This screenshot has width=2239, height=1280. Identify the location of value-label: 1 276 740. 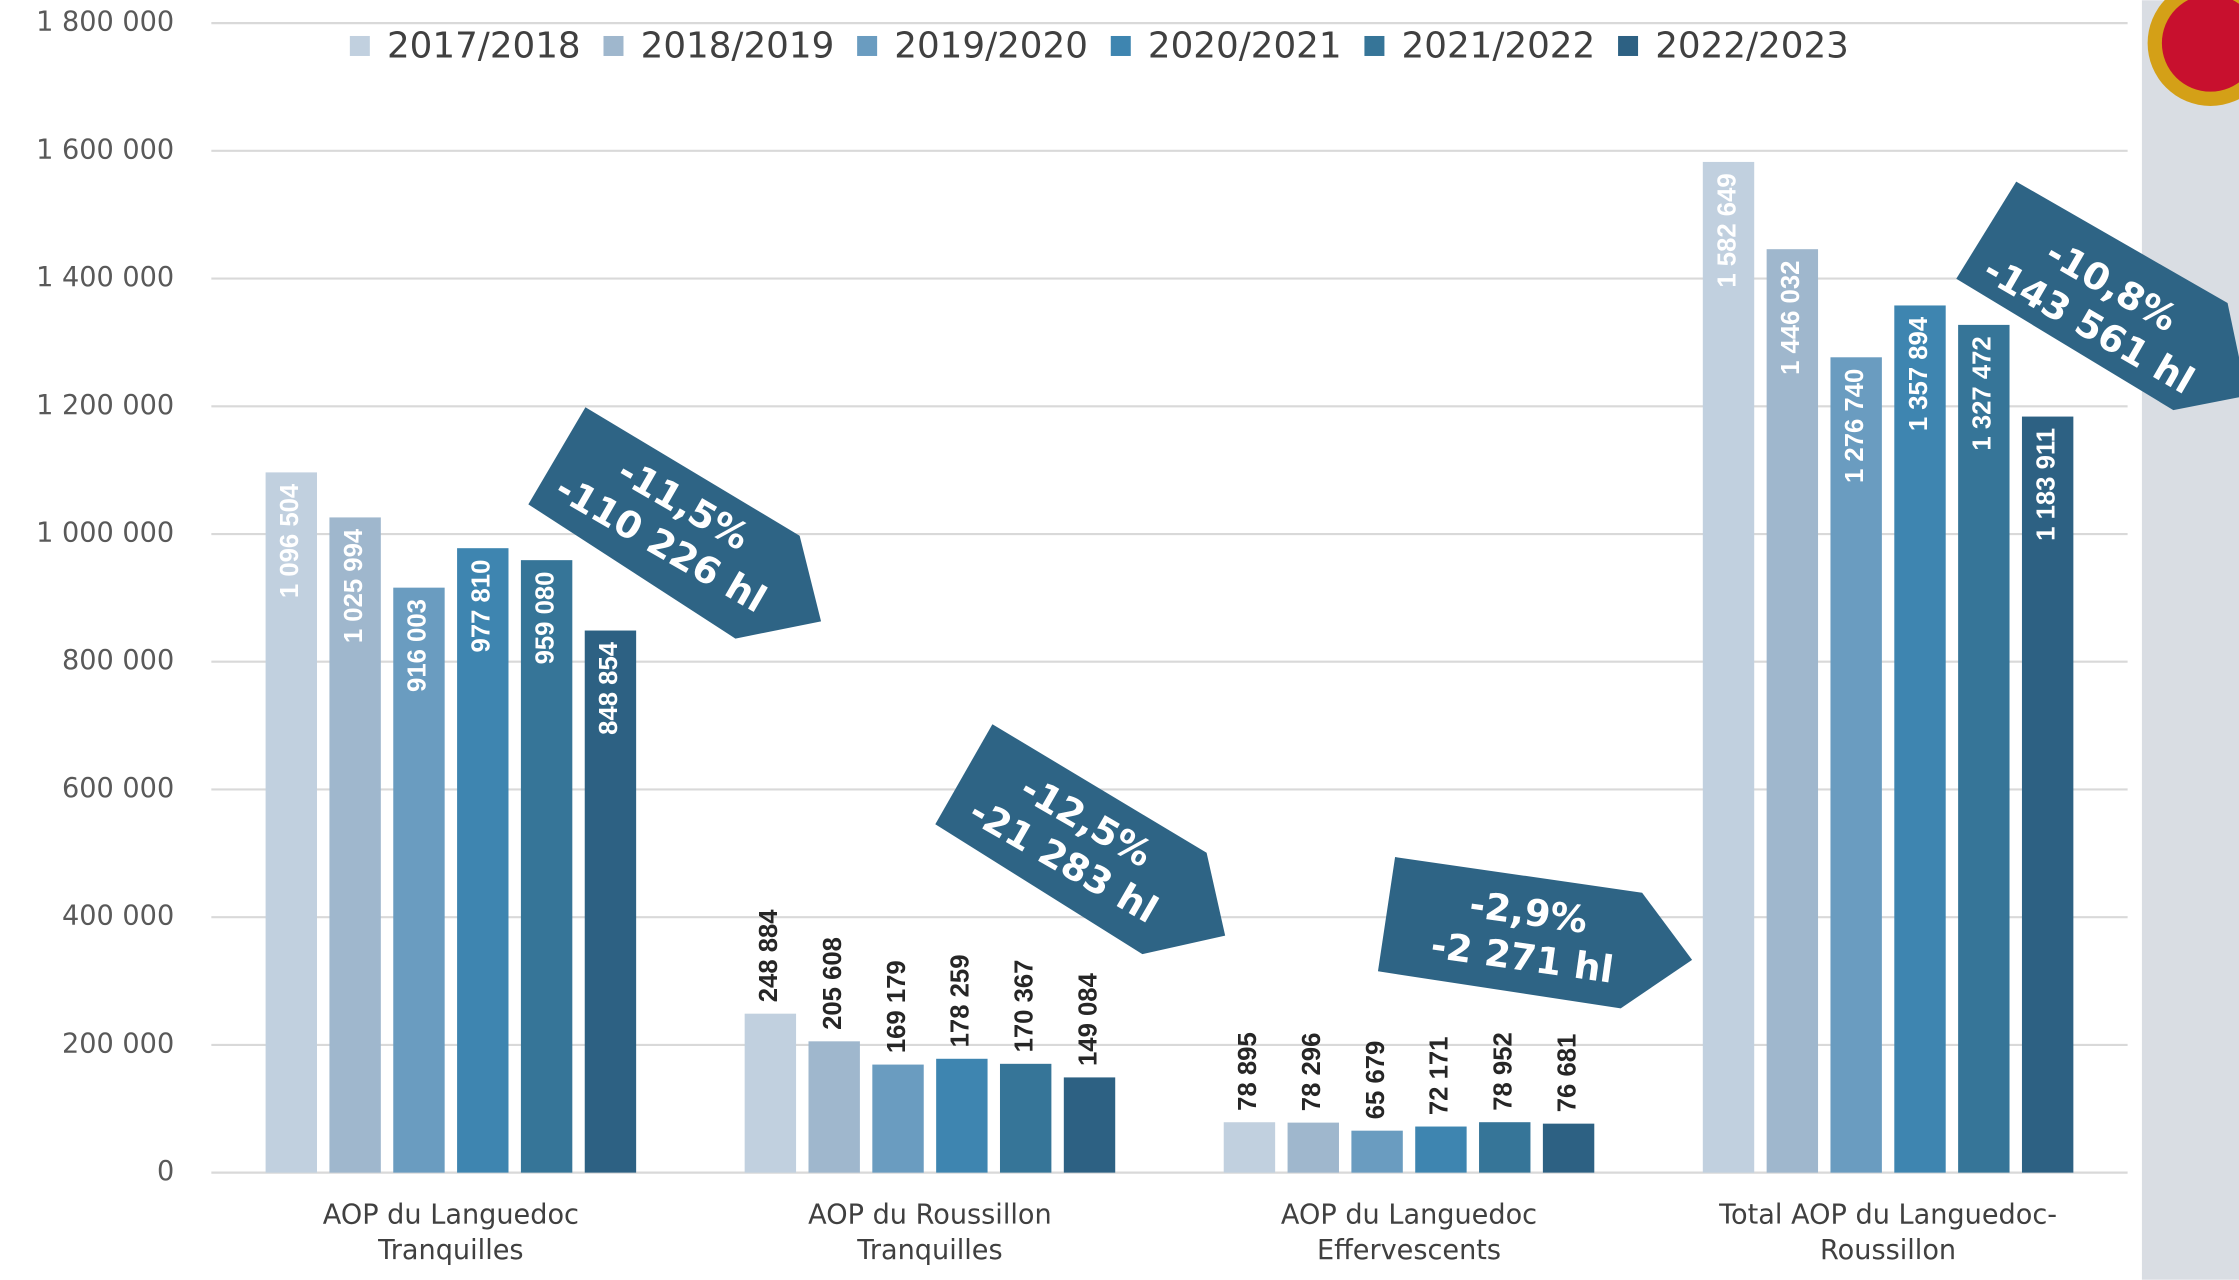
(1855, 426).